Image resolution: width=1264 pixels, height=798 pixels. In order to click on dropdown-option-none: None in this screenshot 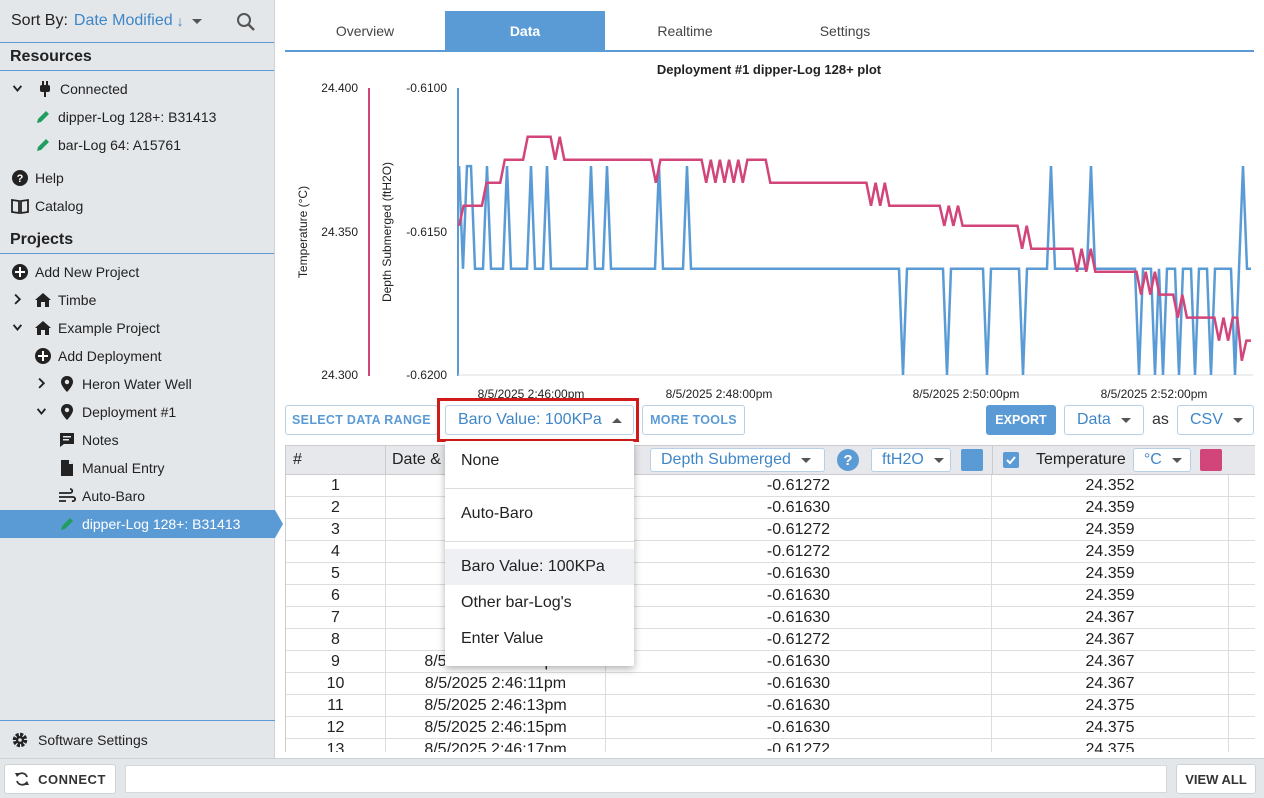, I will do `click(480, 460)`.